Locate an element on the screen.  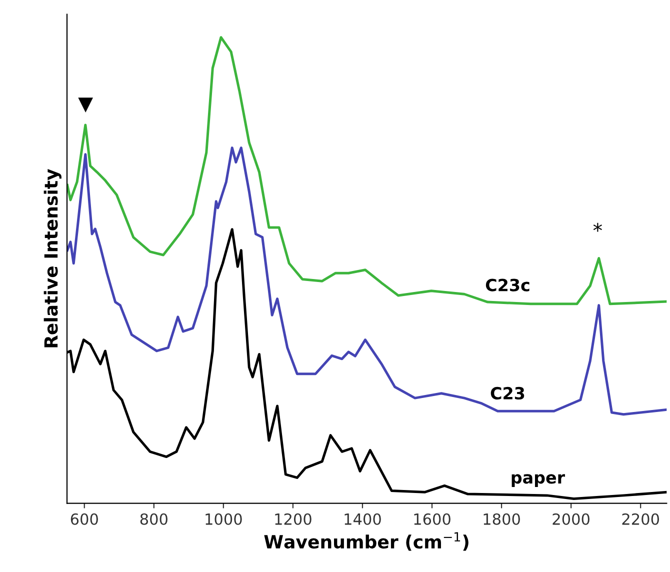
x-tick-label: 2000 is located at coordinates (571, 519).